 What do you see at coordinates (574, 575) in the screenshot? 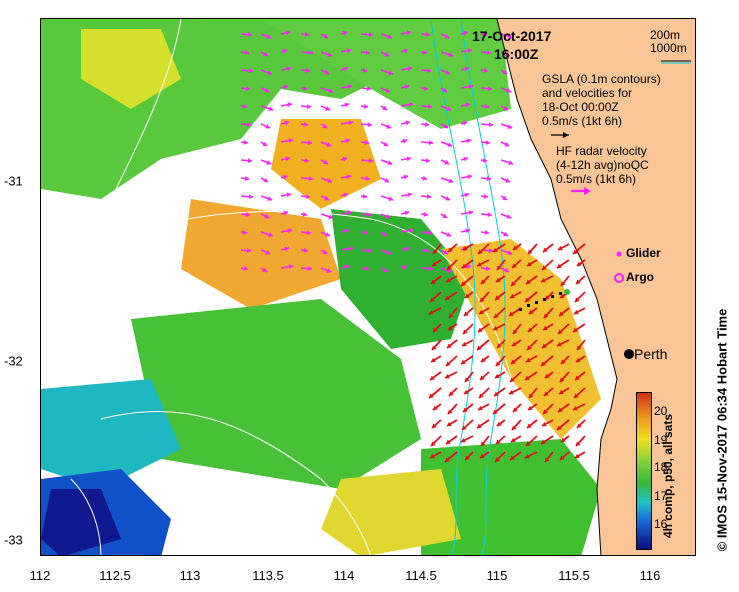
I see `x-tick: 115.5` at bounding box center [574, 575].